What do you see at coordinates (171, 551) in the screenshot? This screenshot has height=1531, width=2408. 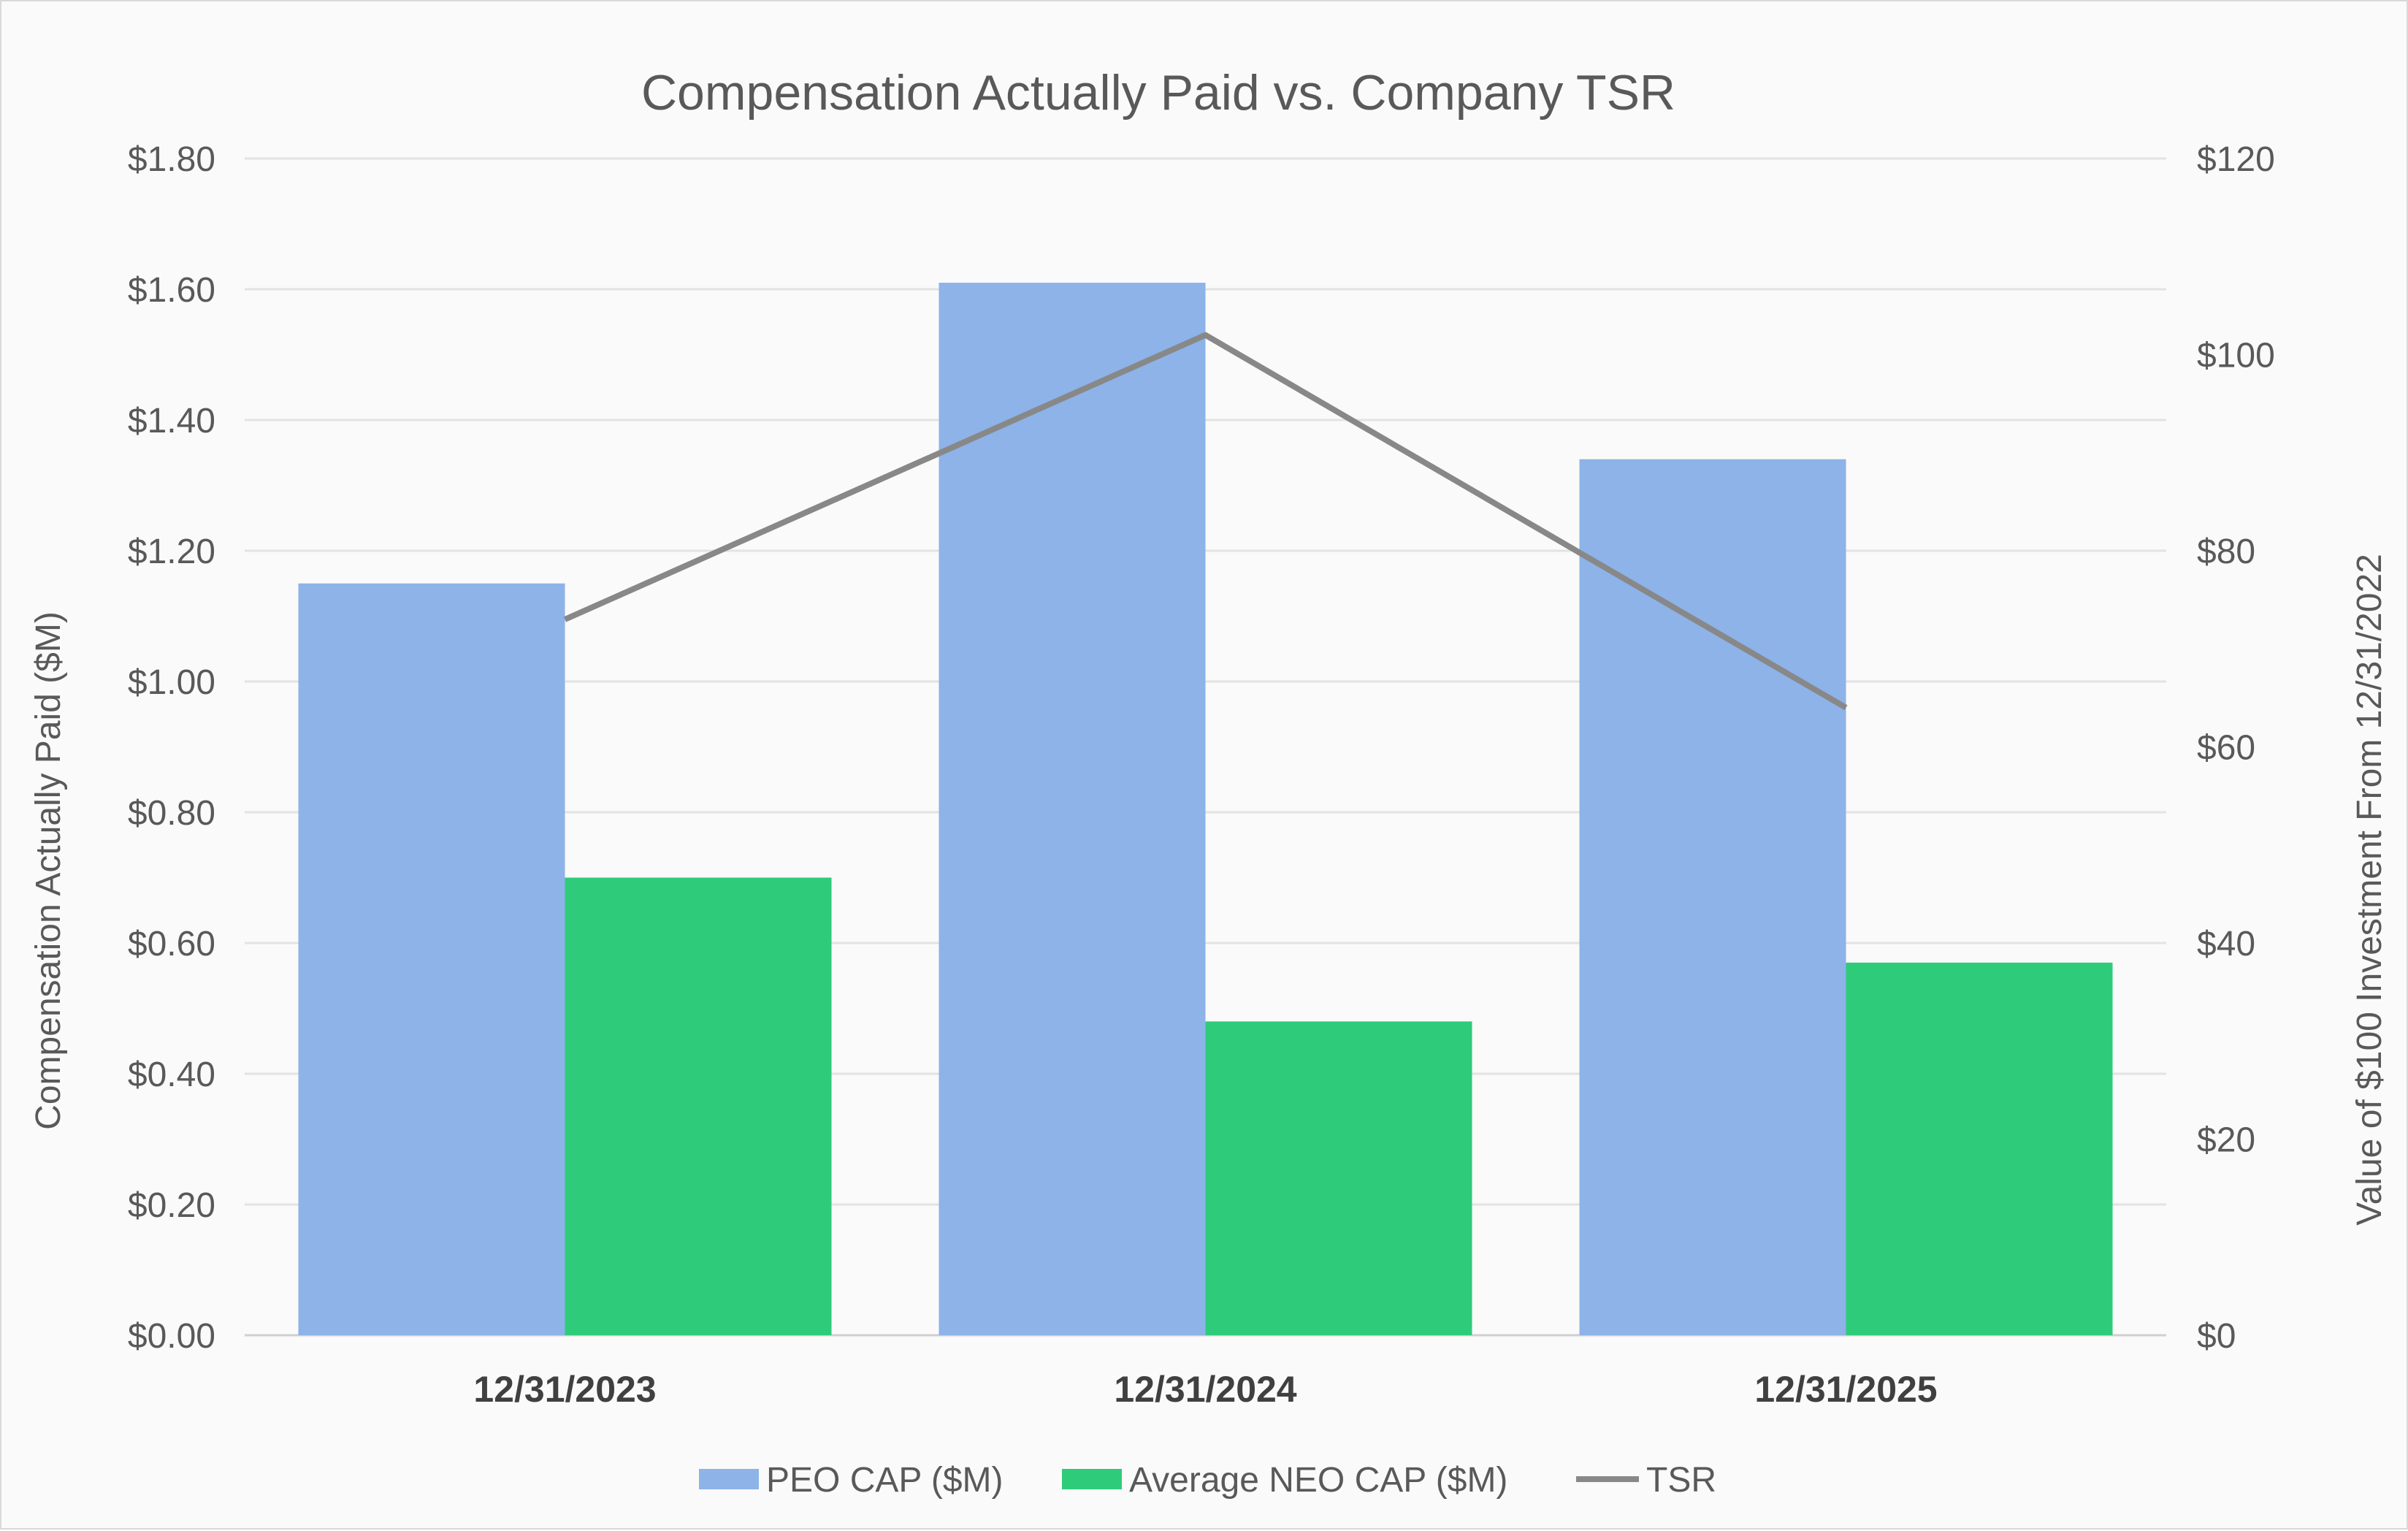 I see `left-tick-label: $1.20` at bounding box center [171, 551].